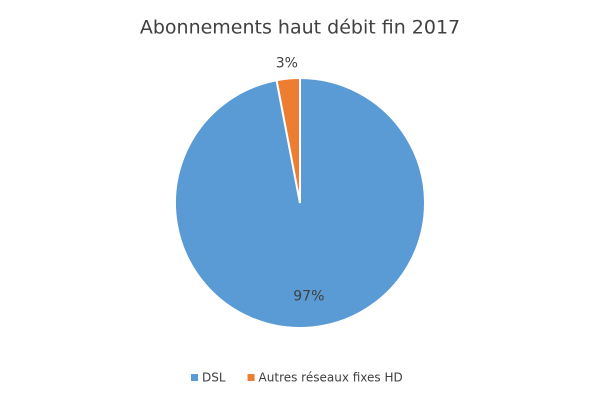 The image size is (600, 400). Describe the element at coordinates (288, 140) in the screenshot. I see `pie-slice` at that location.